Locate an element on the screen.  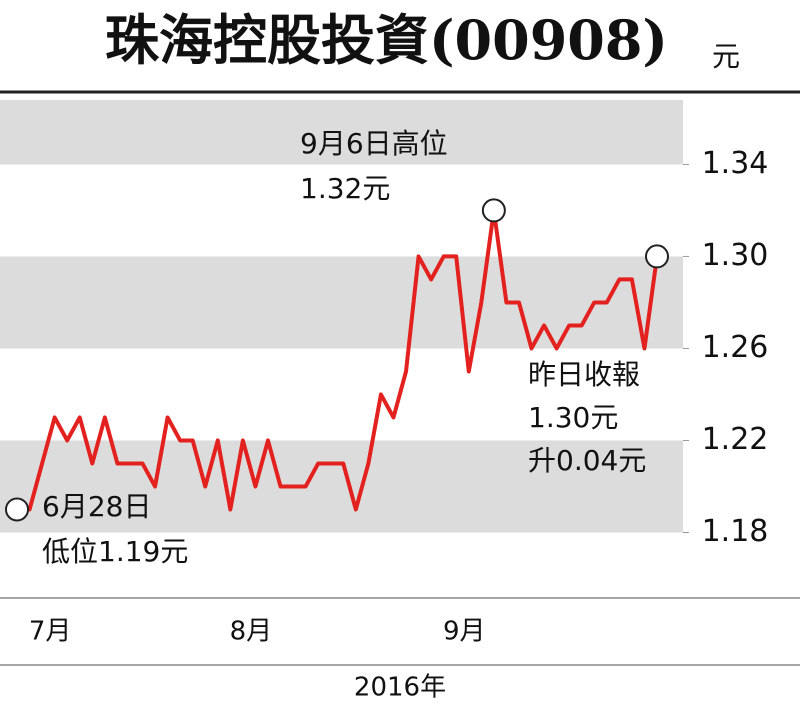
annotation: 6月28日 is located at coordinates (96, 506).